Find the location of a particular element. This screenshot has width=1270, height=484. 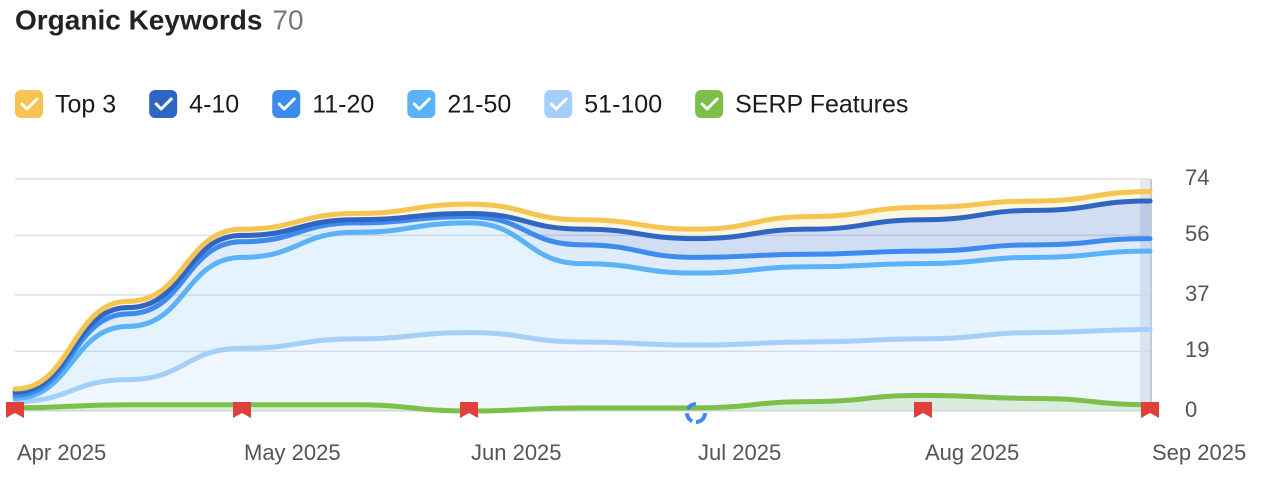

legend-item: Top 3 is located at coordinates (65, 104).